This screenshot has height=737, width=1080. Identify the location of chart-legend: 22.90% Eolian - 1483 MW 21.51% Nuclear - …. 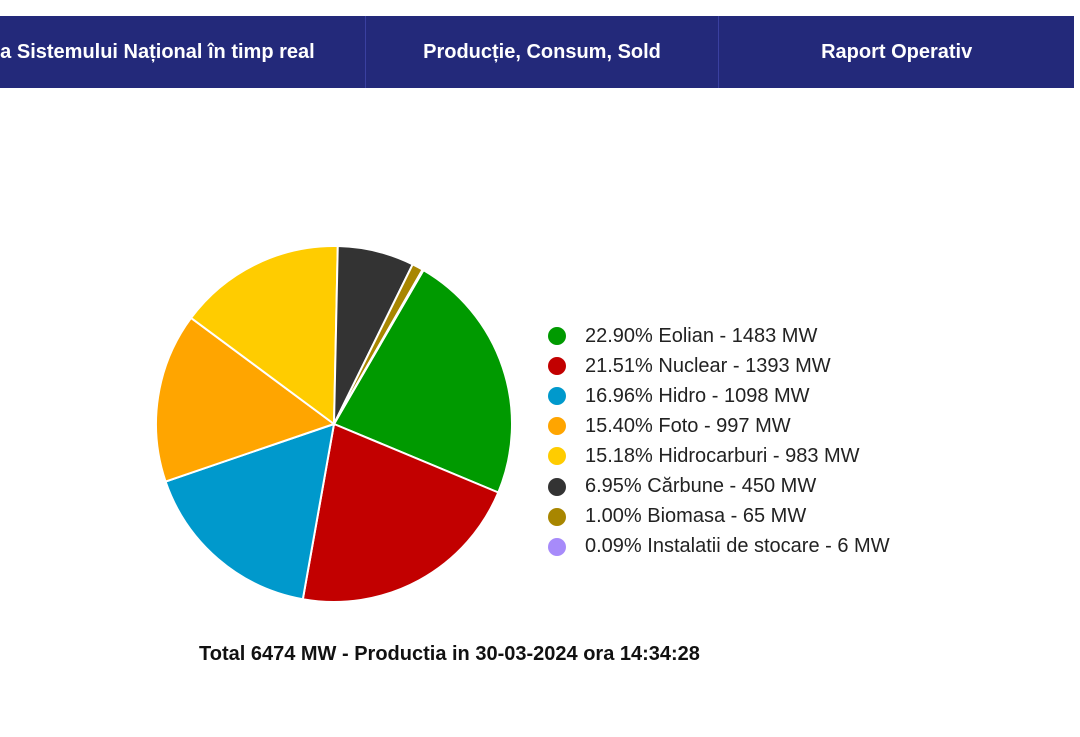
(719, 441).